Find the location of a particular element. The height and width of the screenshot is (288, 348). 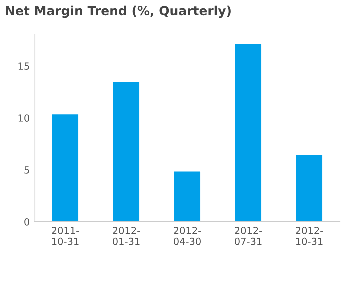

y-tick-label: 5 is located at coordinates (27, 170).